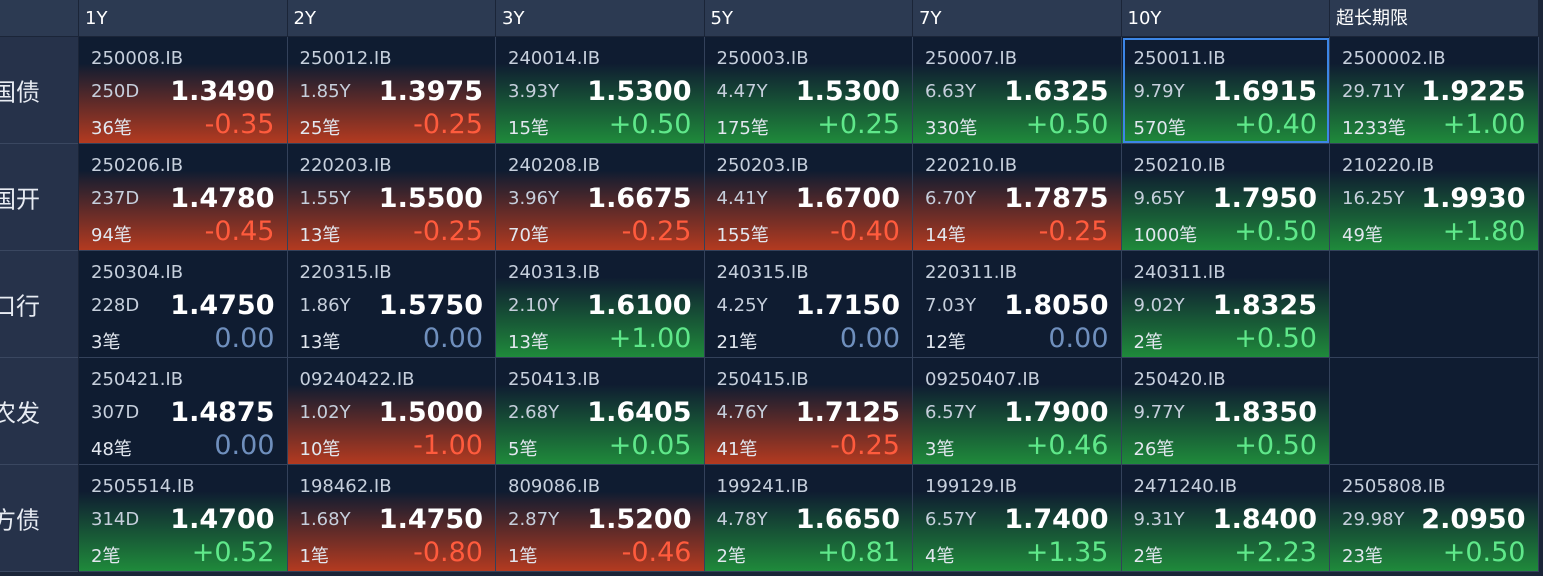 The height and width of the screenshot is (576, 1543). What do you see at coordinates (808, 197) in the screenshot?
I see `quote-cell: 250203.IB 4.41Y 1.6700 155笔 -0.40` at bounding box center [808, 197].